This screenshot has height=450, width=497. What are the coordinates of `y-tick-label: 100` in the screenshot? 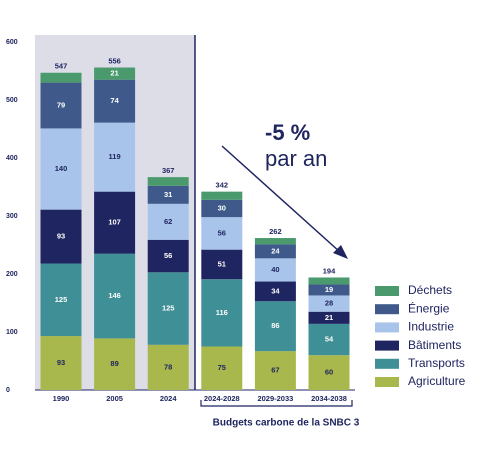 It's located at (12, 332).